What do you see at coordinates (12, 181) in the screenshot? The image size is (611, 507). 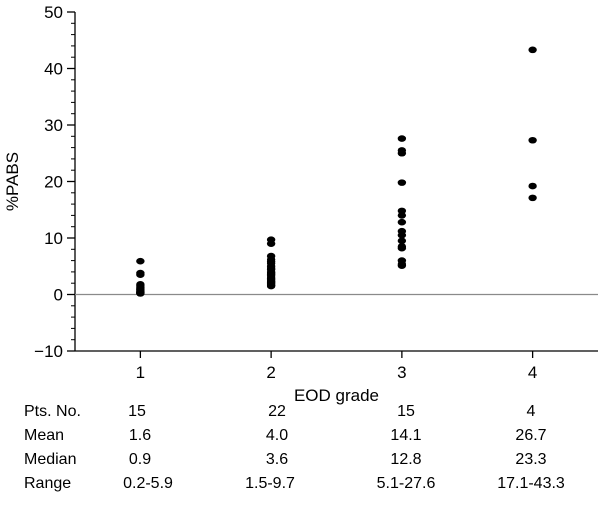 I see `y-axis-title: %PABS` at bounding box center [12, 181].